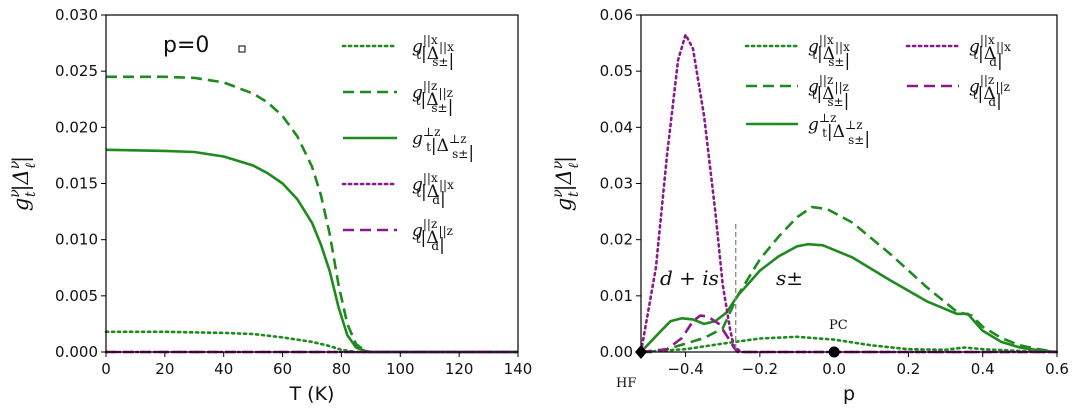 This screenshot has height=420, width=1080. What do you see at coordinates (760, 369) in the screenshot?
I see `x-tick-label: −0.2` at bounding box center [760, 369].